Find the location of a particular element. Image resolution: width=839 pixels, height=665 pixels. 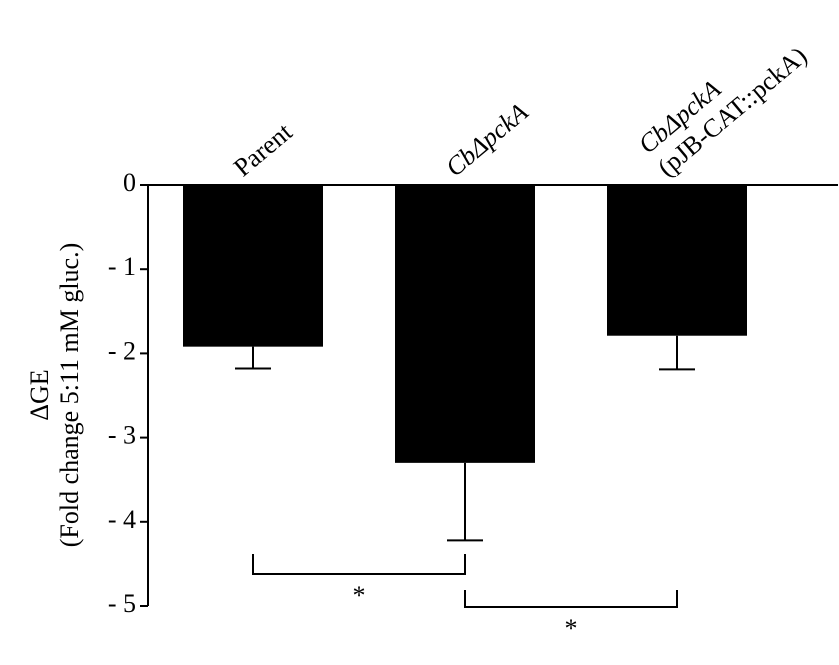

x-tick-label: CbΔpckA(pJB-CAT::pckA) is located at coordinates (723, 100).